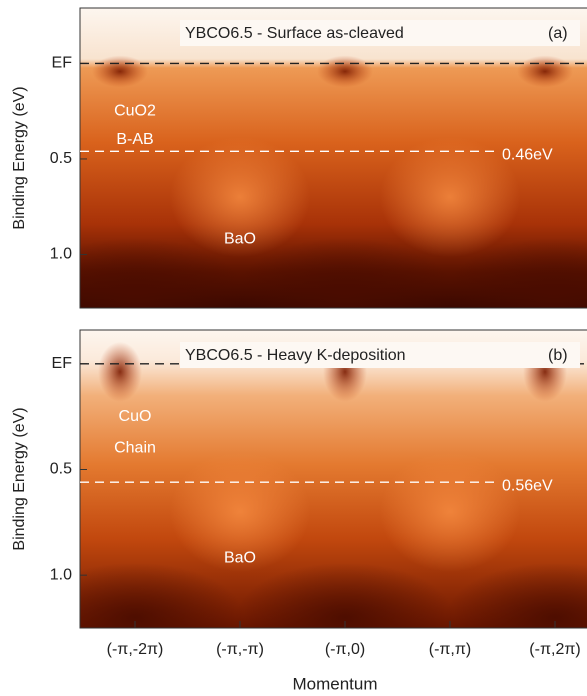 Image resolution: width=587 pixels, height=696 pixels. Describe the element at coordinates (334, 683) in the screenshot. I see `x-axis-label: Momentum` at that location.